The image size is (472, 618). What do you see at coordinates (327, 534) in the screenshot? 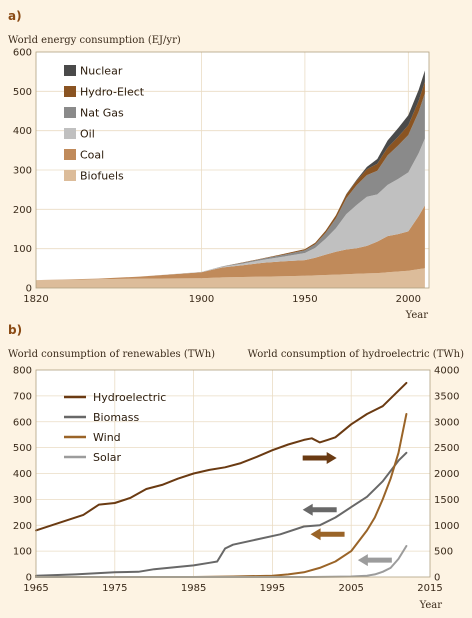
I see `arrow-wind` at bounding box center [327, 534].